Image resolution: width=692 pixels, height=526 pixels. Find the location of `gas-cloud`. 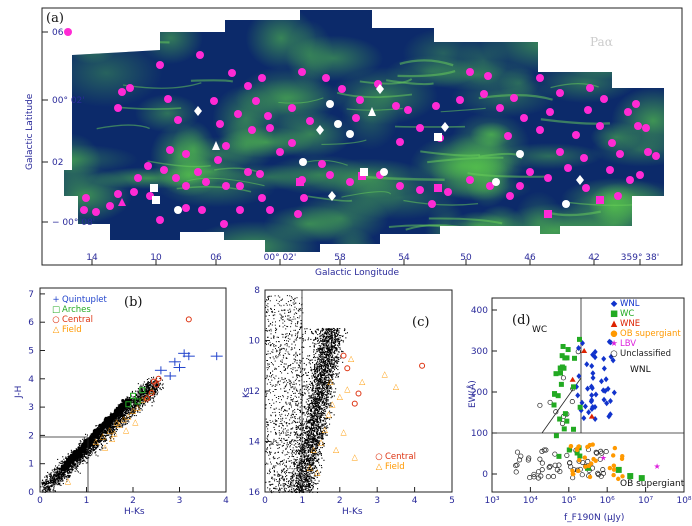

gas-cloud is located at coordinates (549, 156).